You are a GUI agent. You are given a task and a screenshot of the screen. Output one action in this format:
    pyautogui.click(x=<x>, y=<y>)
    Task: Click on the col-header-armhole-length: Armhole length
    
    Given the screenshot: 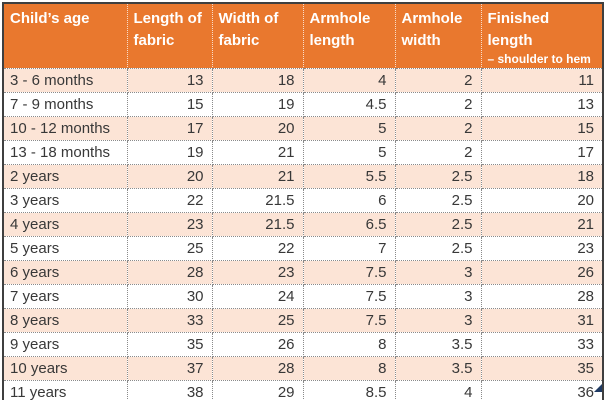 What is the action you would take?
    pyautogui.click(x=349, y=36)
    